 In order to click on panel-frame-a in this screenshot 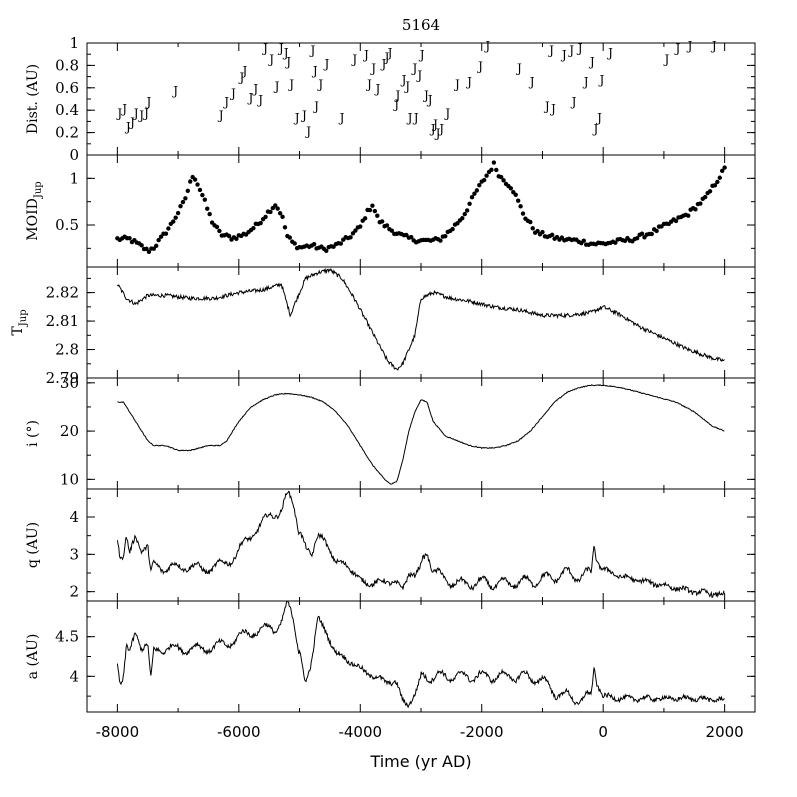, I will do `click(421, 656)`.